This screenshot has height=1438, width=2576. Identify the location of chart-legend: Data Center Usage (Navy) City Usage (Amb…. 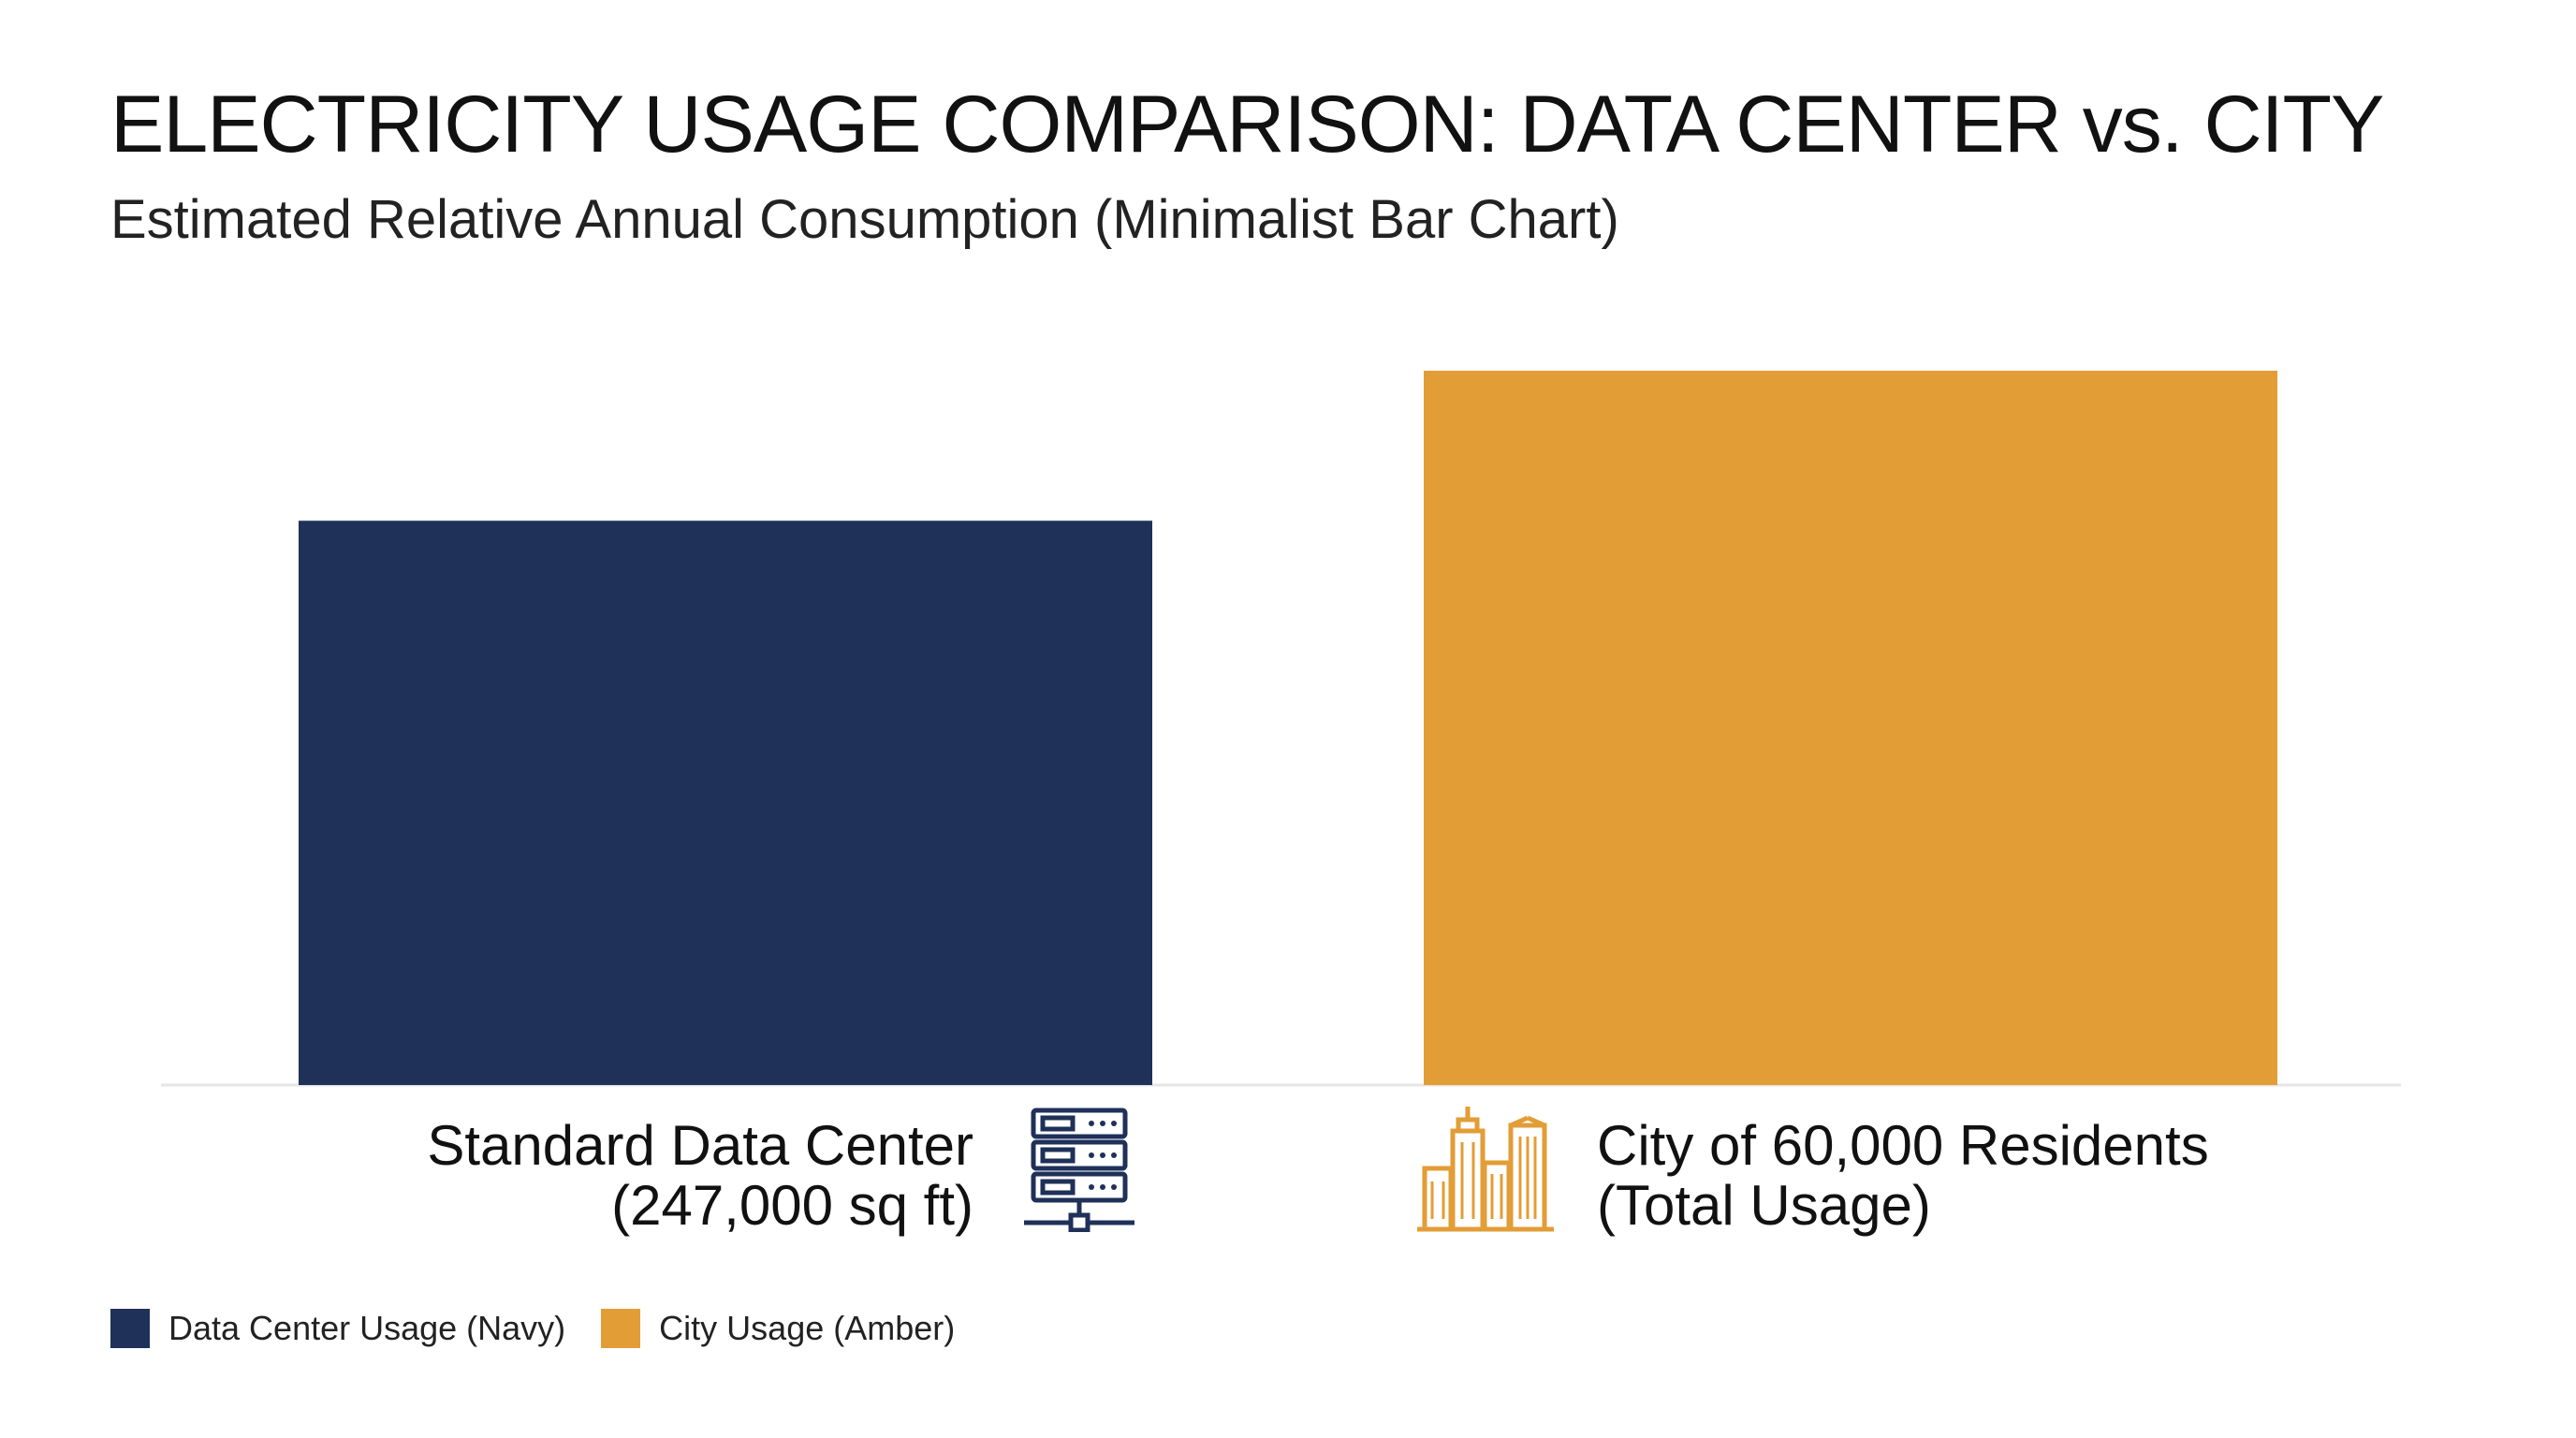
(550, 1328).